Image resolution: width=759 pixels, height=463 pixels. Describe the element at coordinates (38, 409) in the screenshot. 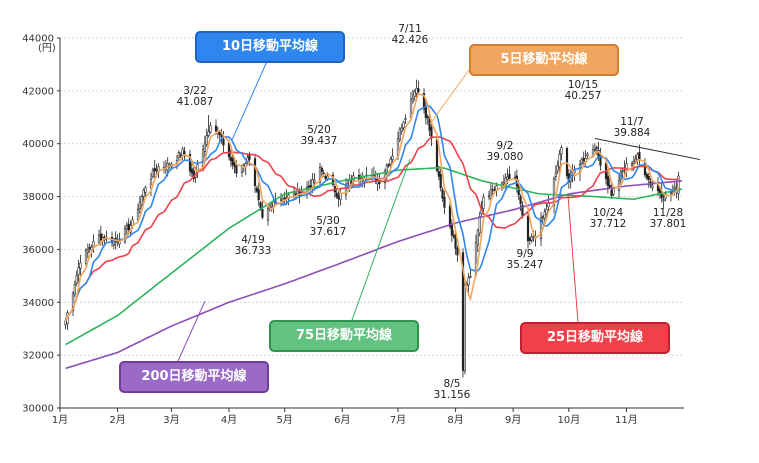

I see `y-tick-label: 30000` at that location.